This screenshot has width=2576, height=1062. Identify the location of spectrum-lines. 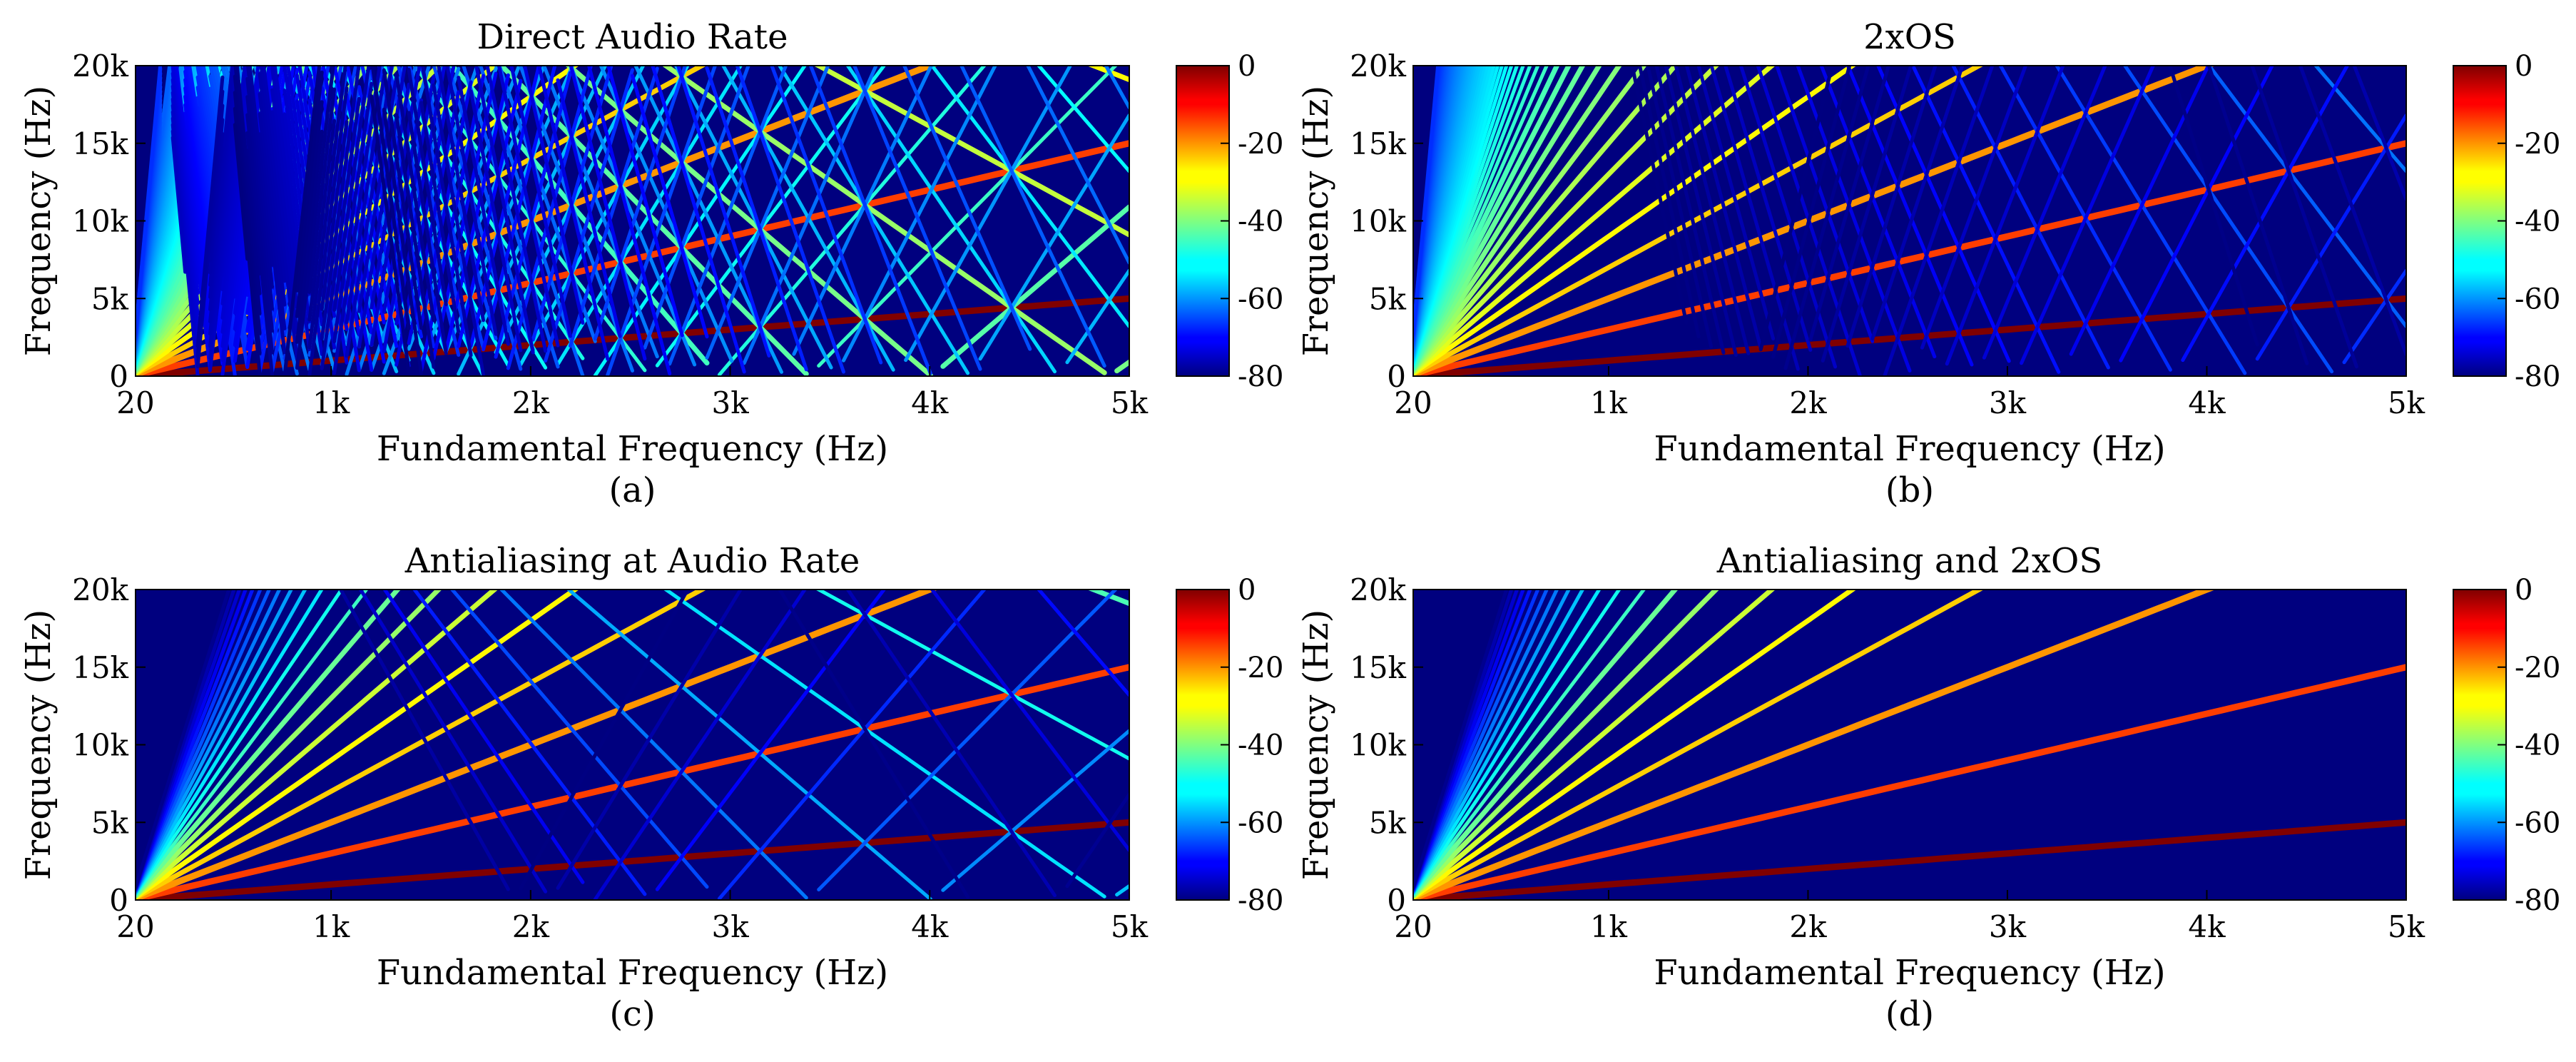
(1909, 188).